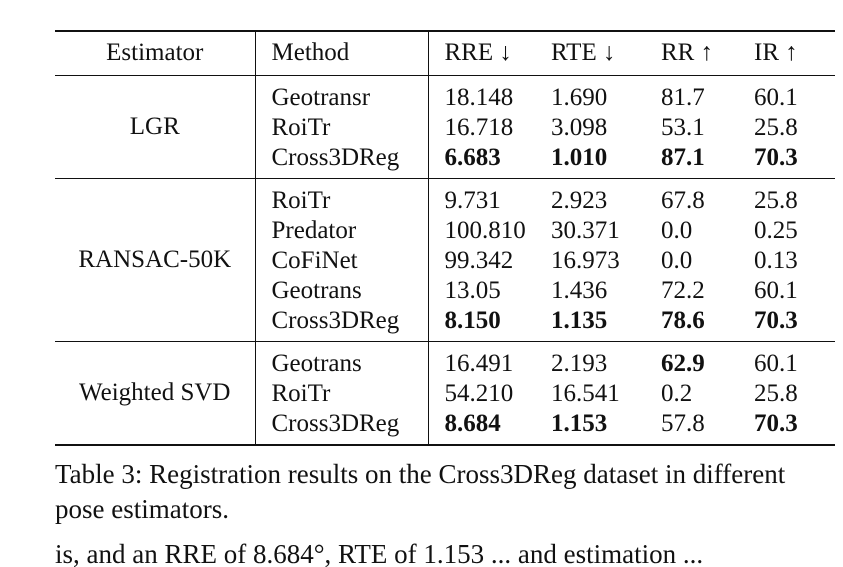 The width and height of the screenshot is (843, 567). I want to click on estimator-label: LGR, so click(155, 127).